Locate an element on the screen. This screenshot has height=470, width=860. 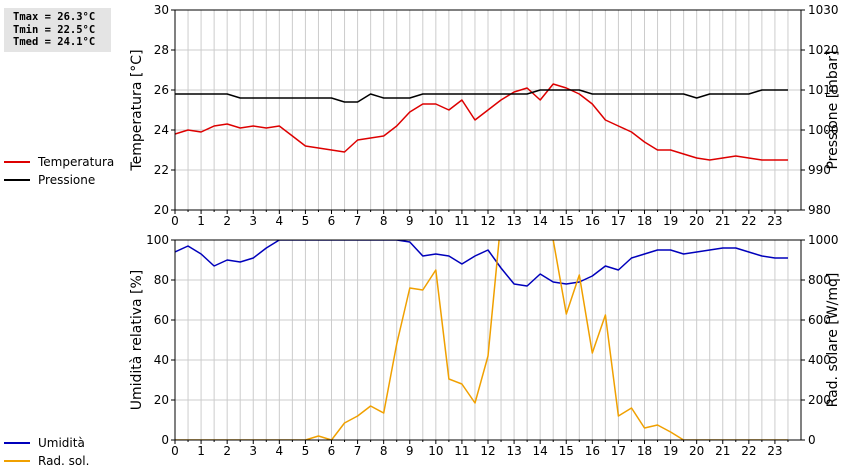
chart2-ytick-label: 100 is located at coordinates (157, 240).